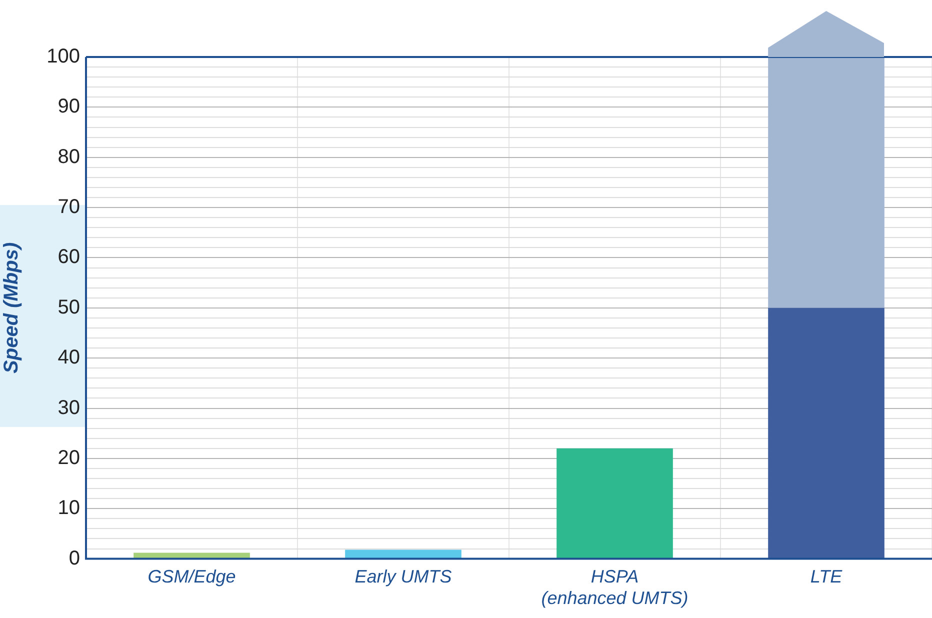 The width and height of the screenshot is (932, 618). What do you see at coordinates (69, 307) in the screenshot?
I see `y-tick-label: 50` at bounding box center [69, 307].